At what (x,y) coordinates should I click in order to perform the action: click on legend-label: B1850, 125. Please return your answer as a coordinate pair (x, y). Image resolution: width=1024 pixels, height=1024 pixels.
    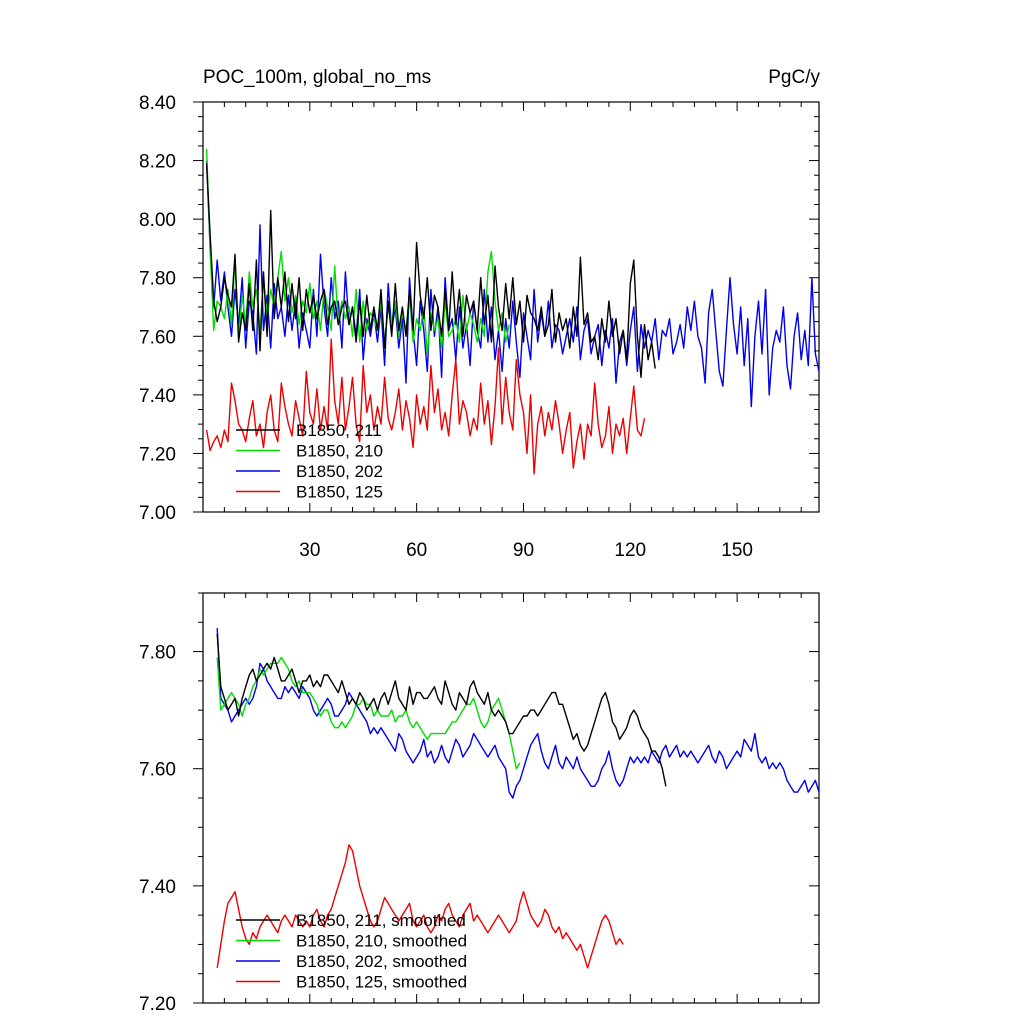
    Looking at the image, I should click on (339, 492).